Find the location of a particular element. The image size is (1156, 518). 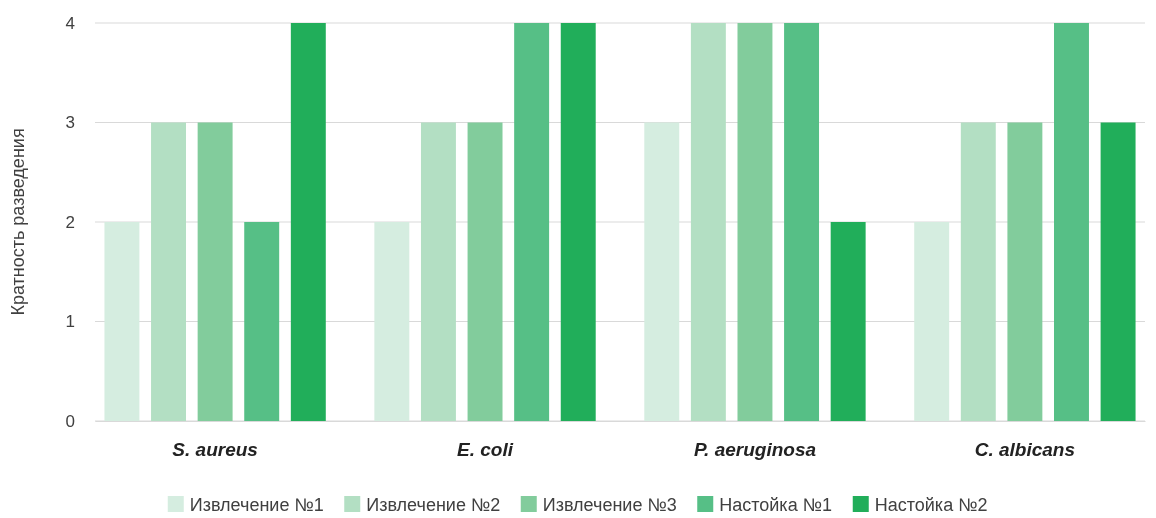

y-tick-label: 0 is located at coordinates (70, 421).